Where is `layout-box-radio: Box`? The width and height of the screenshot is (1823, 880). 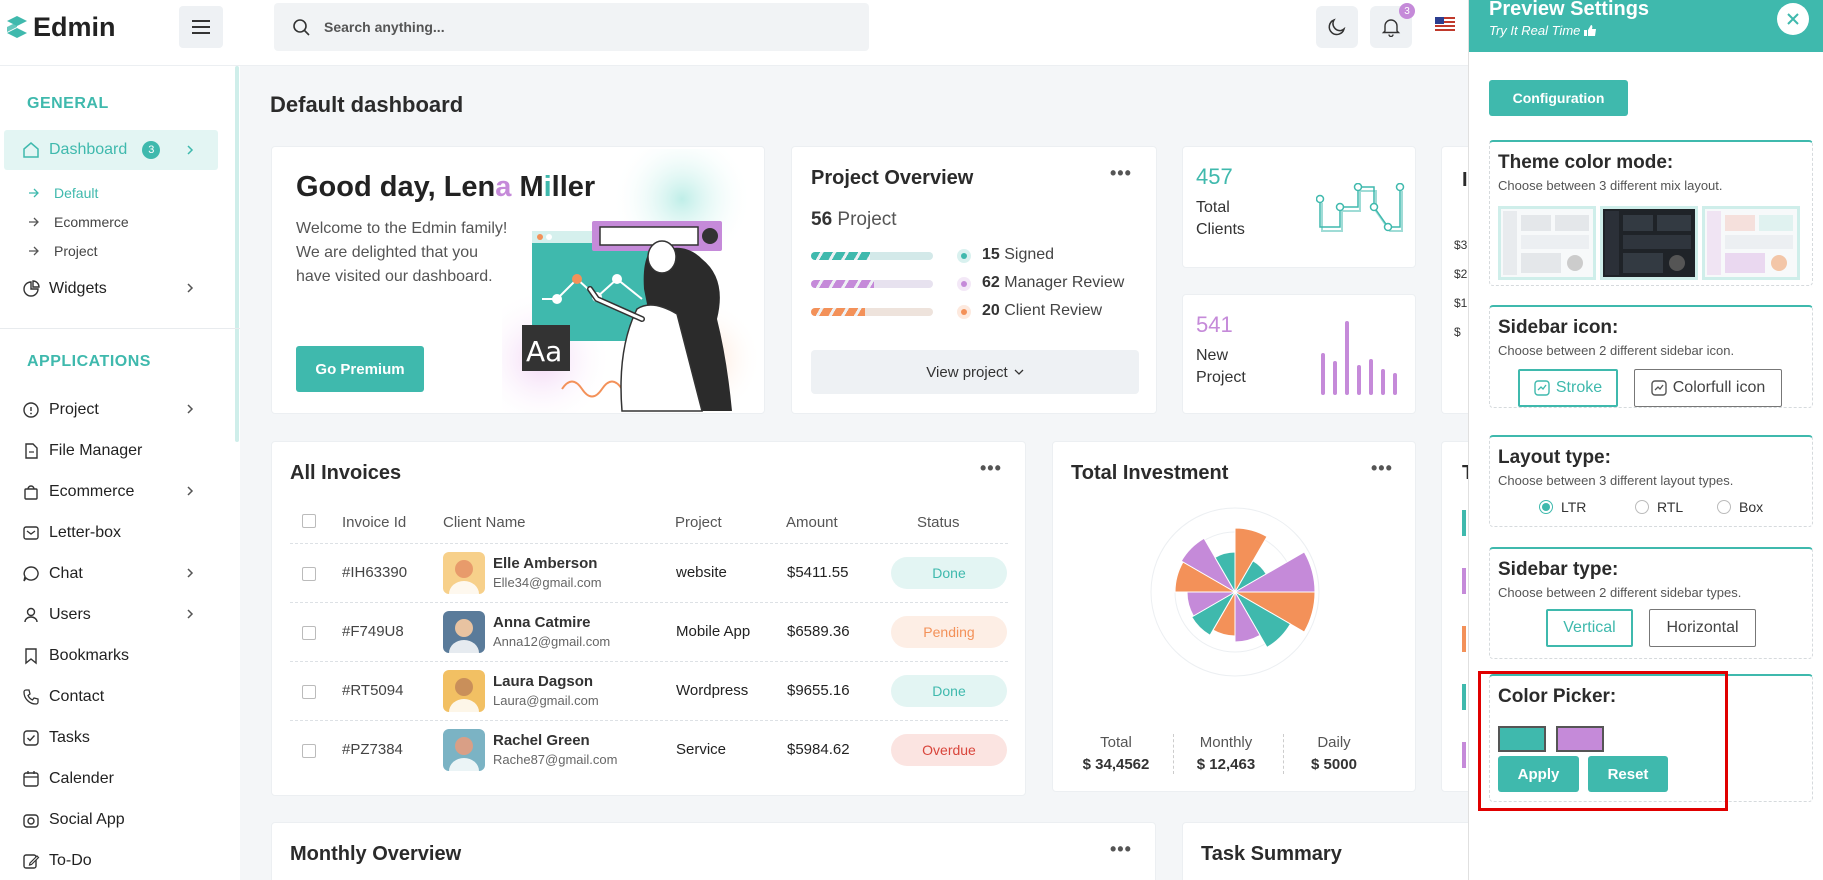 layout-box-radio: Box is located at coordinates (1740, 507).